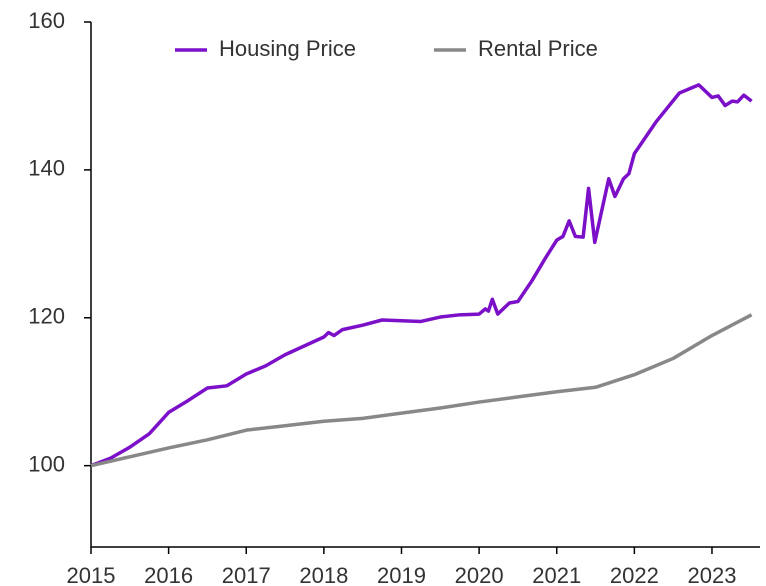  What do you see at coordinates (46, 168) in the screenshot?
I see `y-tick-label: 140` at bounding box center [46, 168].